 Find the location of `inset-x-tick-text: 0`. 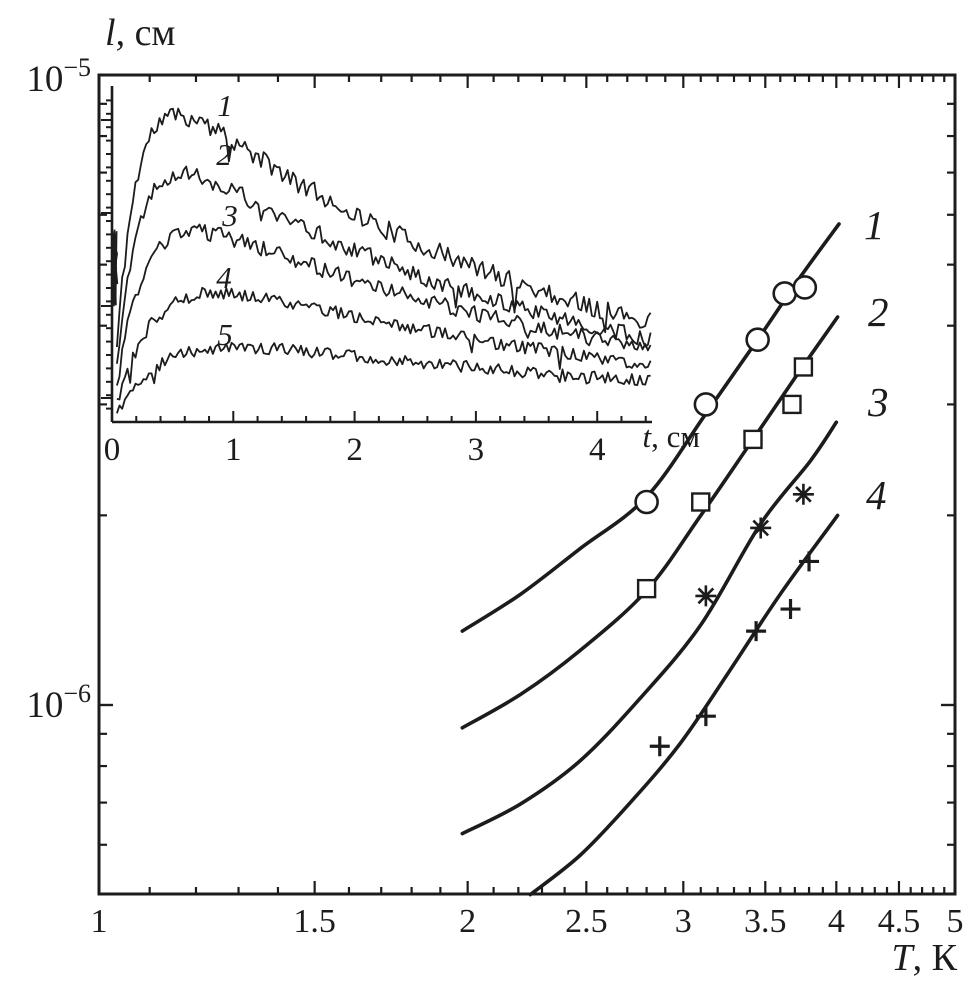

inset-x-tick-text: 0 is located at coordinates (112, 450).